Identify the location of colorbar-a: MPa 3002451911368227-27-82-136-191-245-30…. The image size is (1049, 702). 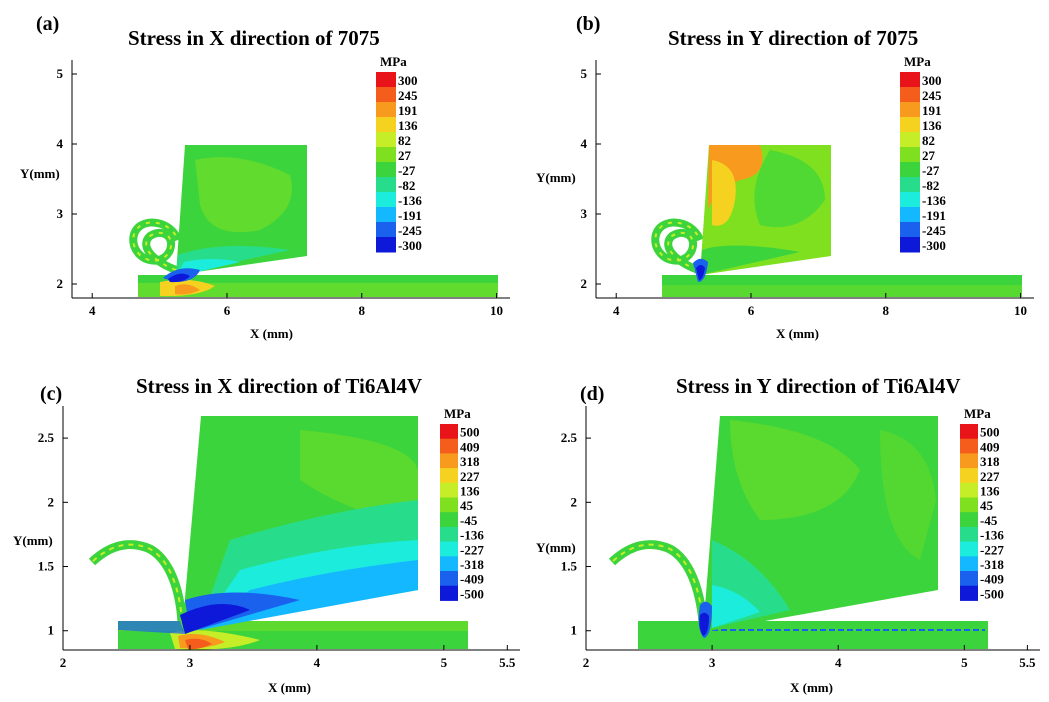
(399, 153).